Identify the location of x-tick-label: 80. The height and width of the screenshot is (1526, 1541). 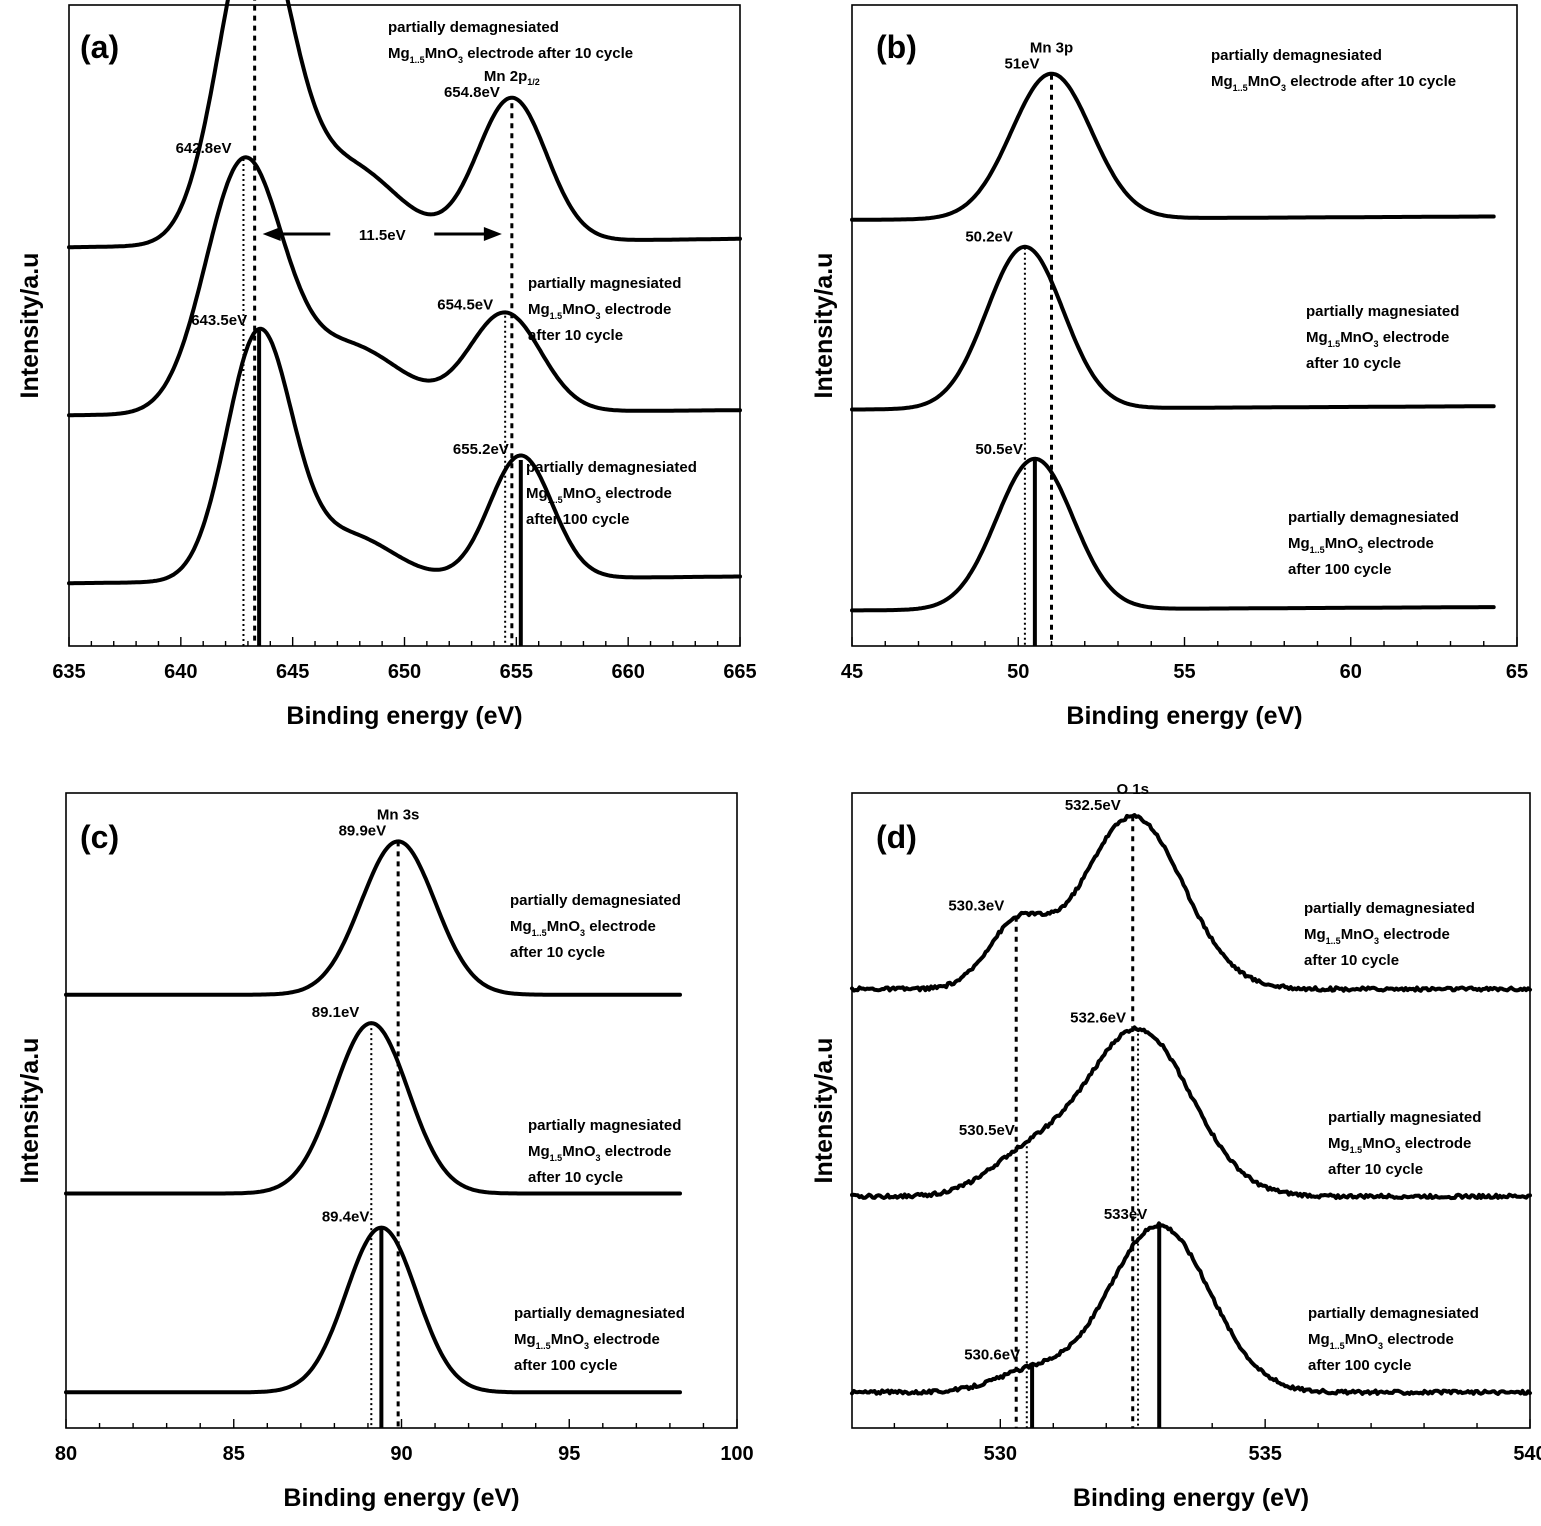
(66, 1454).